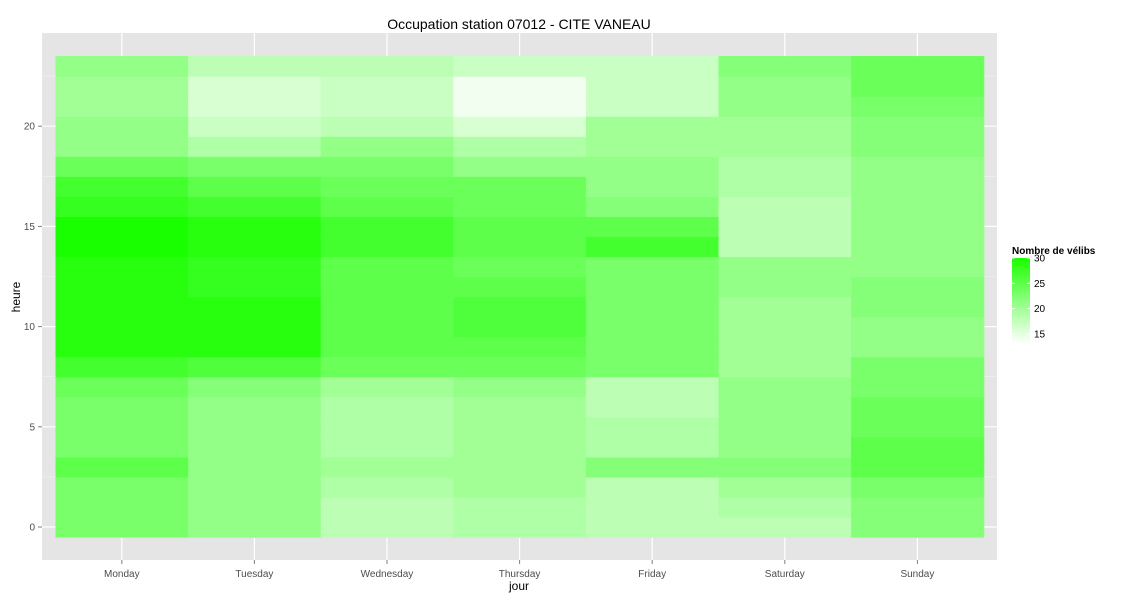  What do you see at coordinates (30, 127) in the screenshot?
I see `y-tick-label: 20` at bounding box center [30, 127].